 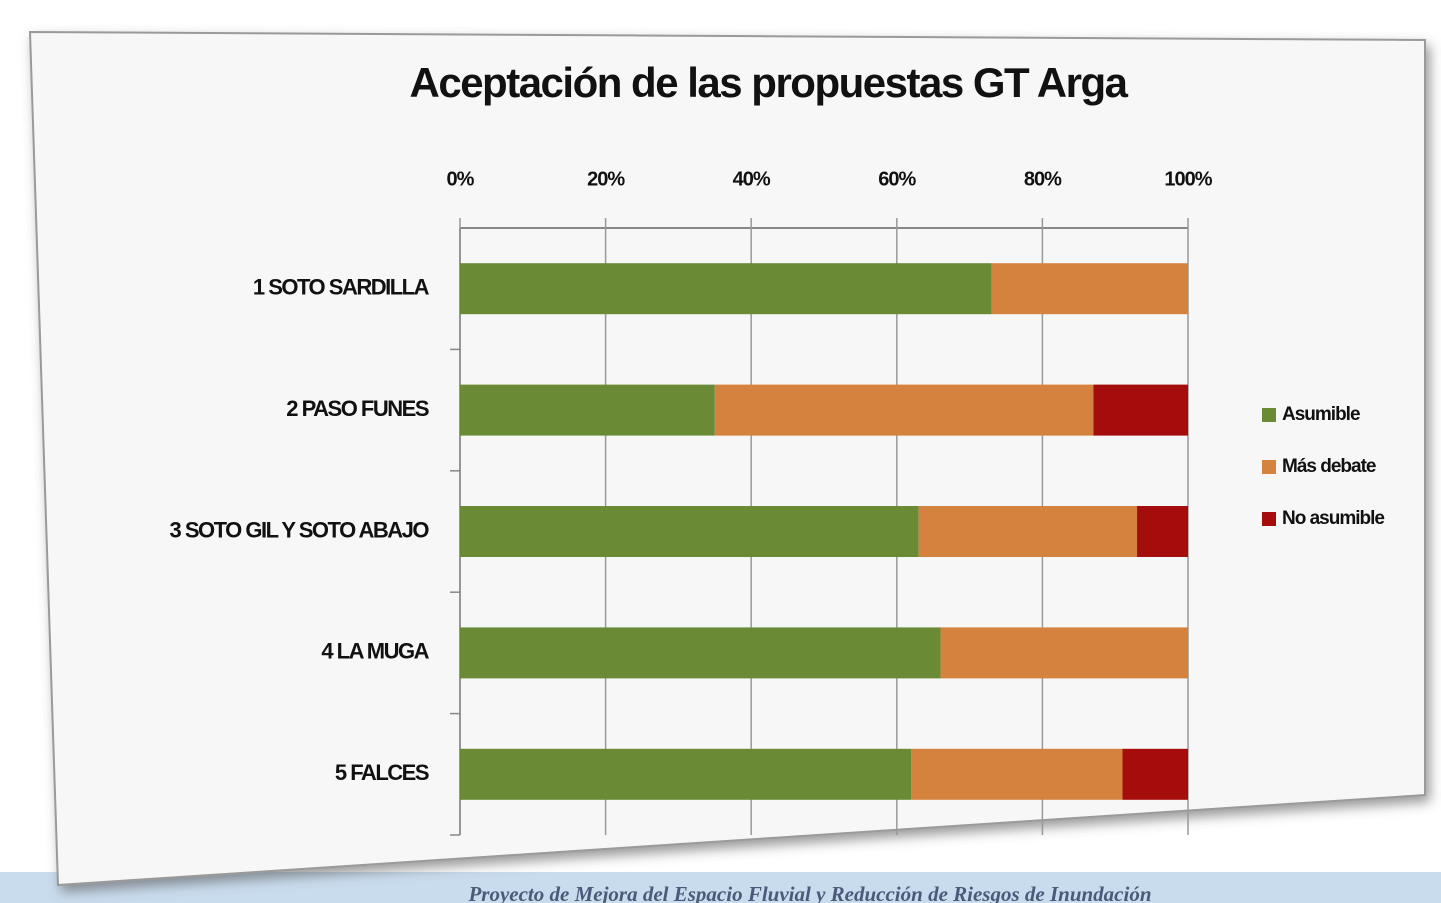 What do you see at coordinates (606, 179) in the screenshot?
I see `x-tick-label: 20%` at bounding box center [606, 179].